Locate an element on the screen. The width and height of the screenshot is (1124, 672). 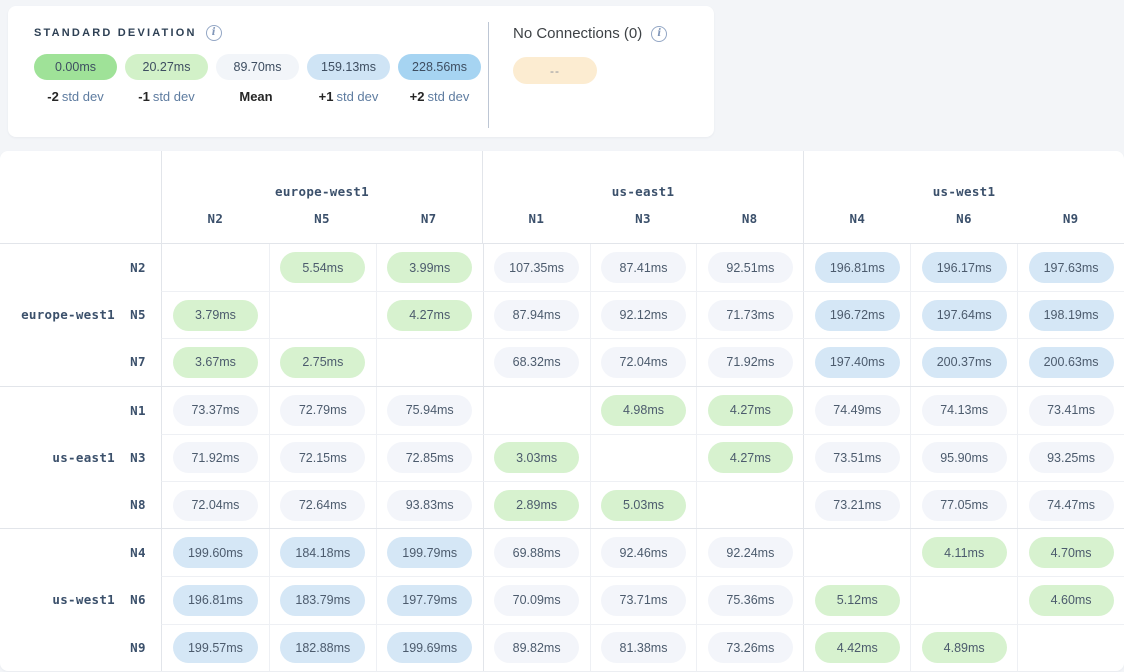
latency-pill: 200.37ms is located at coordinates (964, 362).